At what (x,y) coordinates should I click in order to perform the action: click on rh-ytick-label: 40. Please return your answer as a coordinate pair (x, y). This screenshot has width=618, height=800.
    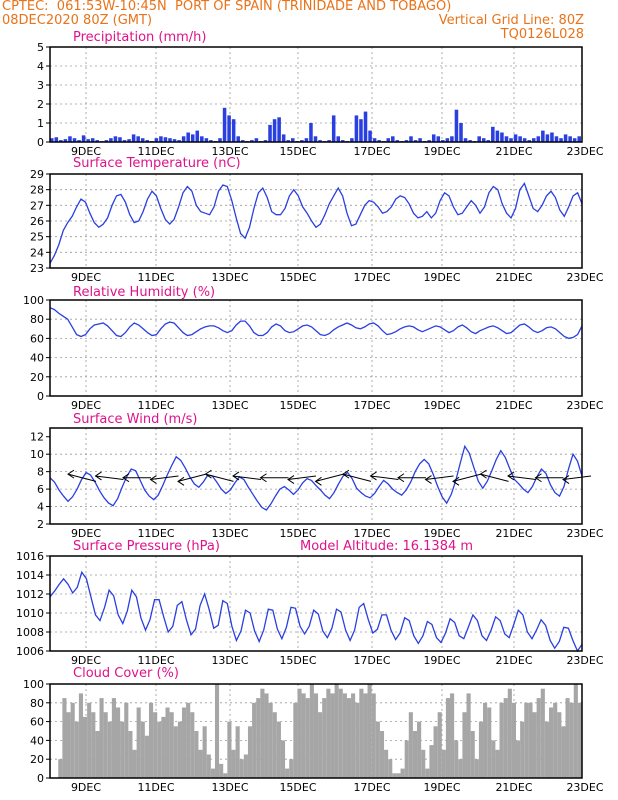
    Looking at the image, I should click on (37, 358).